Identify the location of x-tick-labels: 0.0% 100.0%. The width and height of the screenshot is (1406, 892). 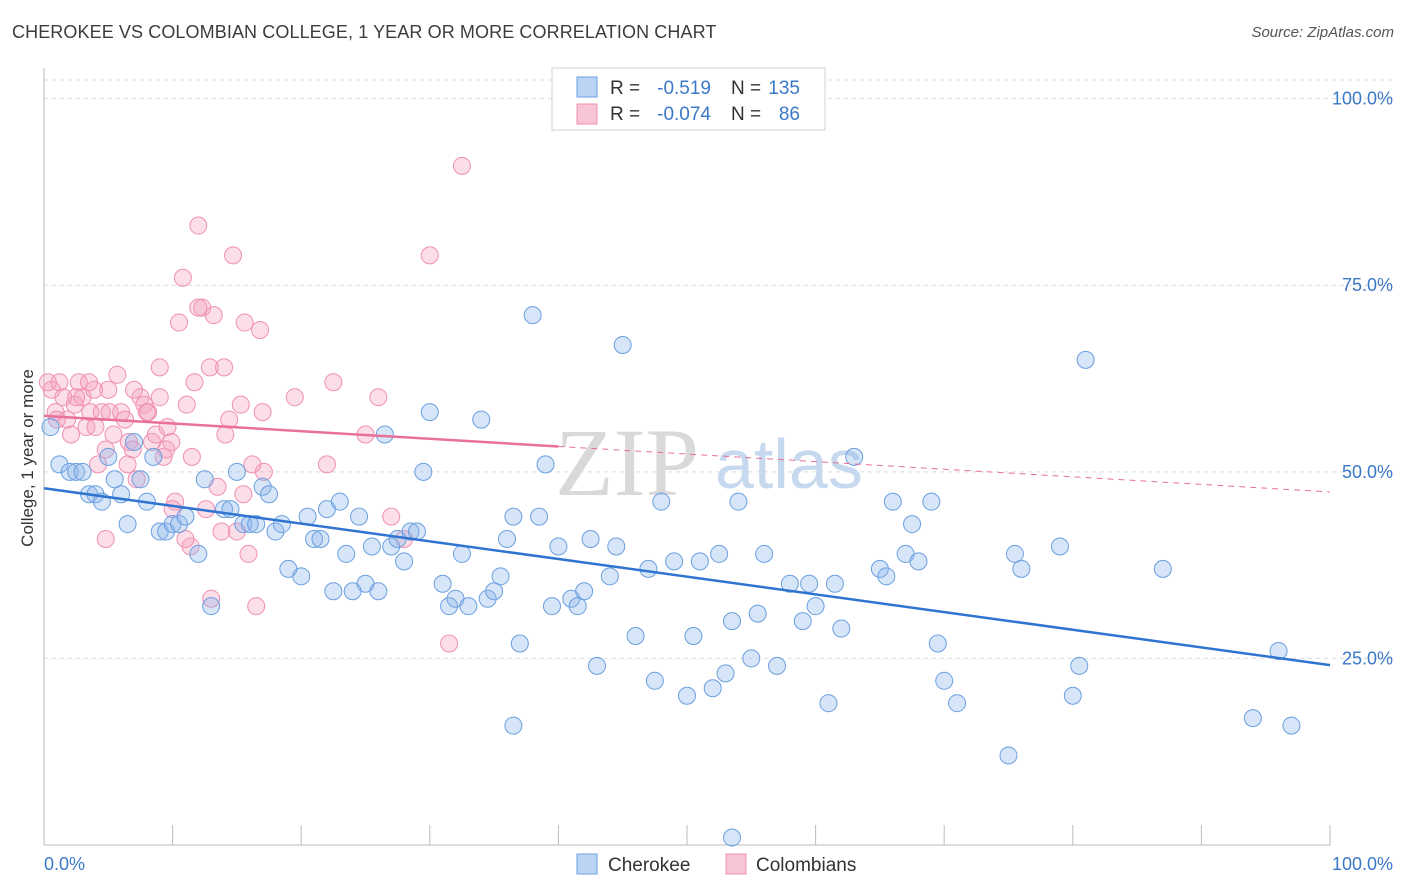
(718, 864).